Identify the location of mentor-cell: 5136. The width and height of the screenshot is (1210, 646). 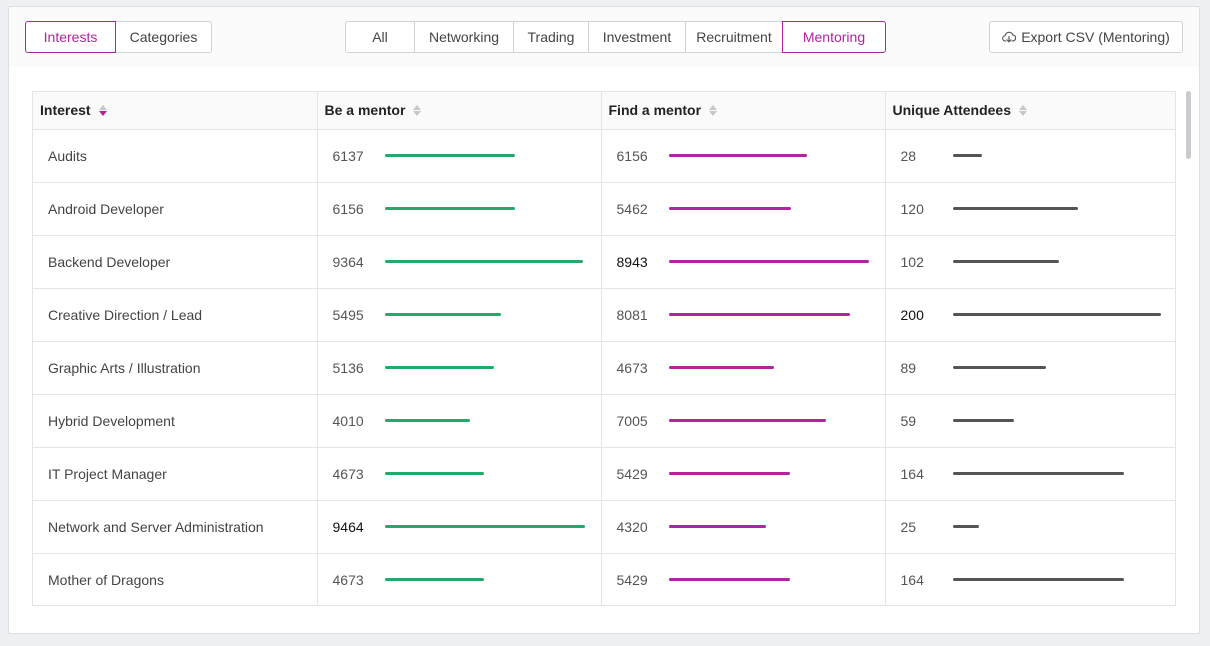
(459, 368).